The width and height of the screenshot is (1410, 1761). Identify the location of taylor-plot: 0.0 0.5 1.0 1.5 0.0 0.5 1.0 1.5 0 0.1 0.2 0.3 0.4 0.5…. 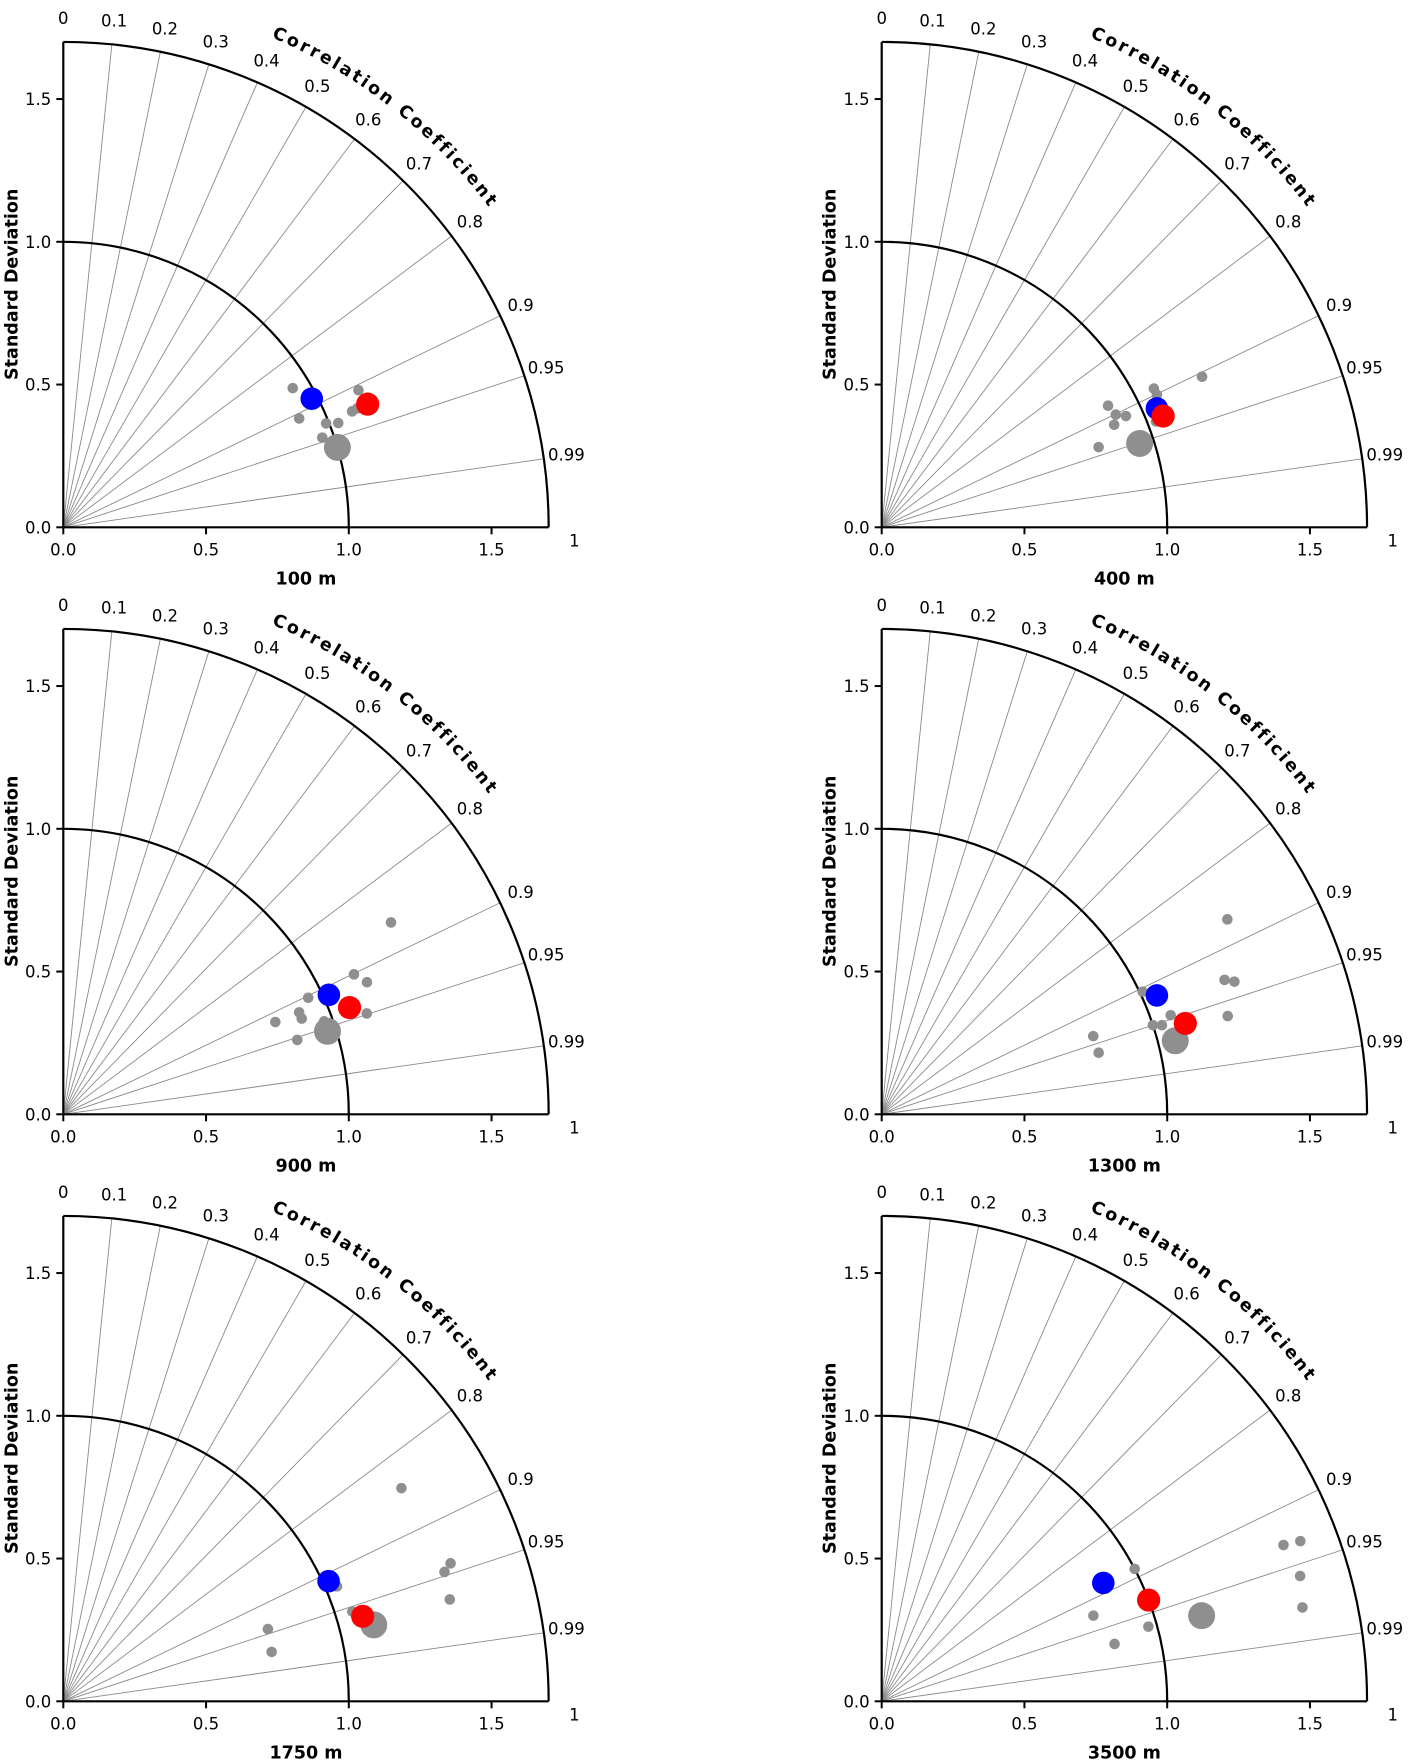
(293, 1472).